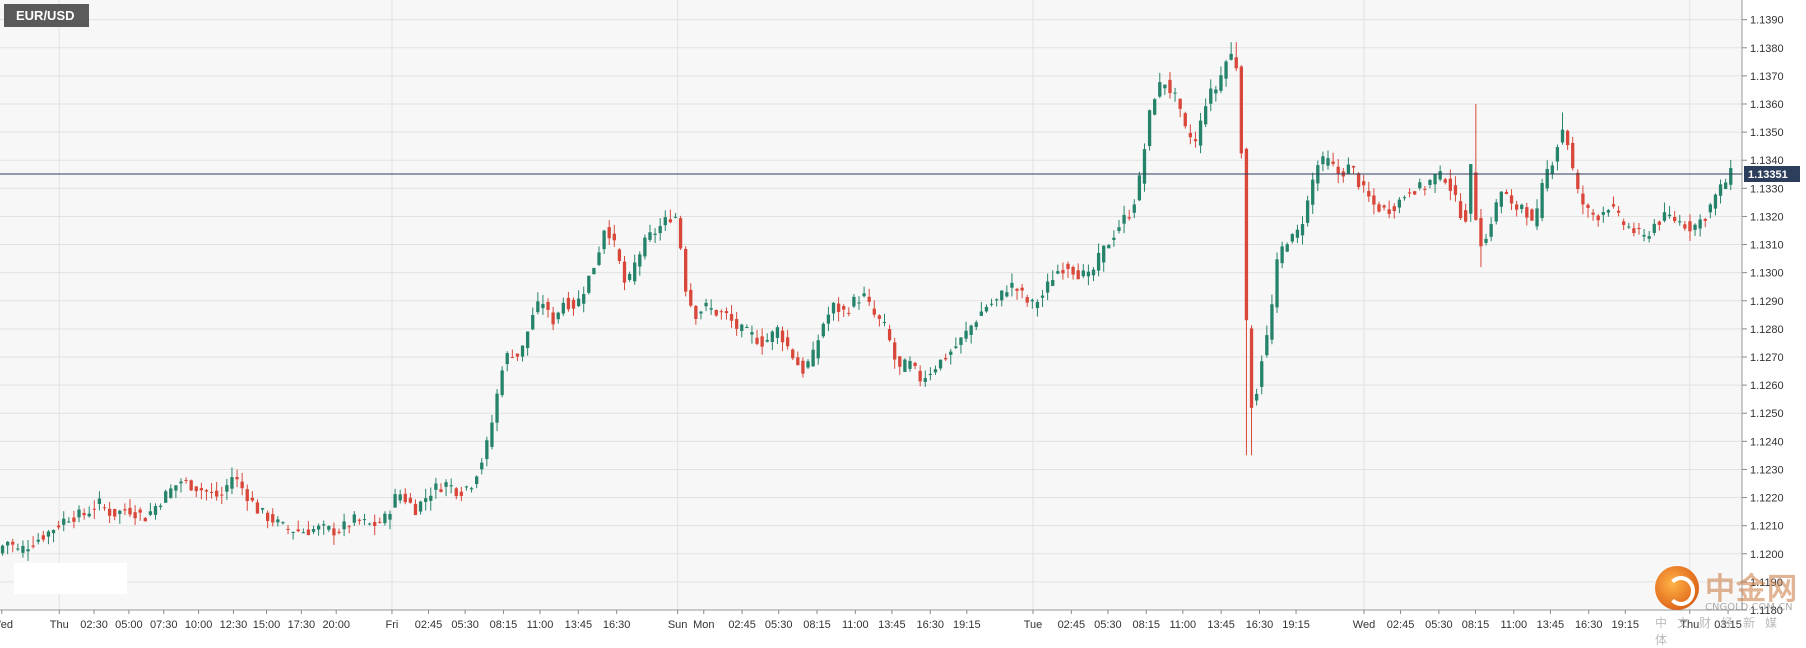 This screenshot has width=1806, height=648. What do you see at coordinates (1296, 625) in the screenshot?
I see `x-tick-label: 19:15` at bounding box center [1296, 625].